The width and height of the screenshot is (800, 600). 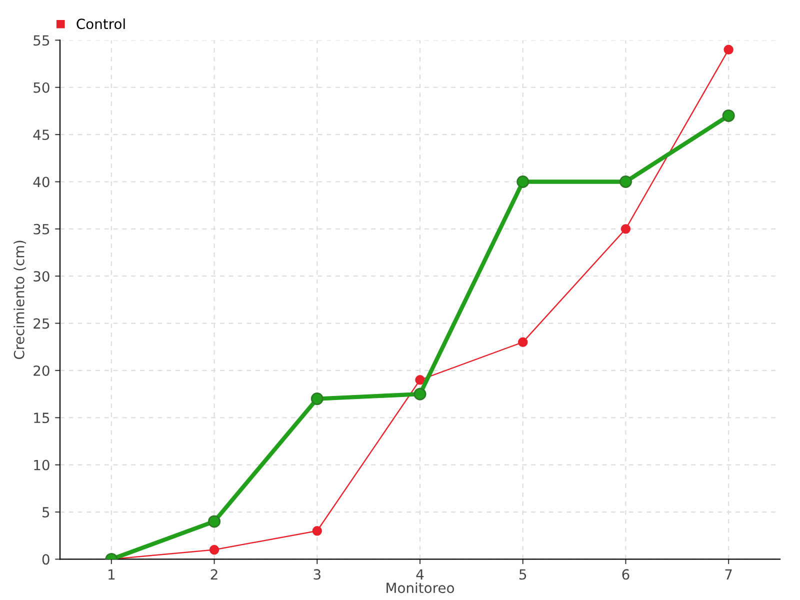 I want to click on y-tick-label: 15, so click(x=42, y=418).